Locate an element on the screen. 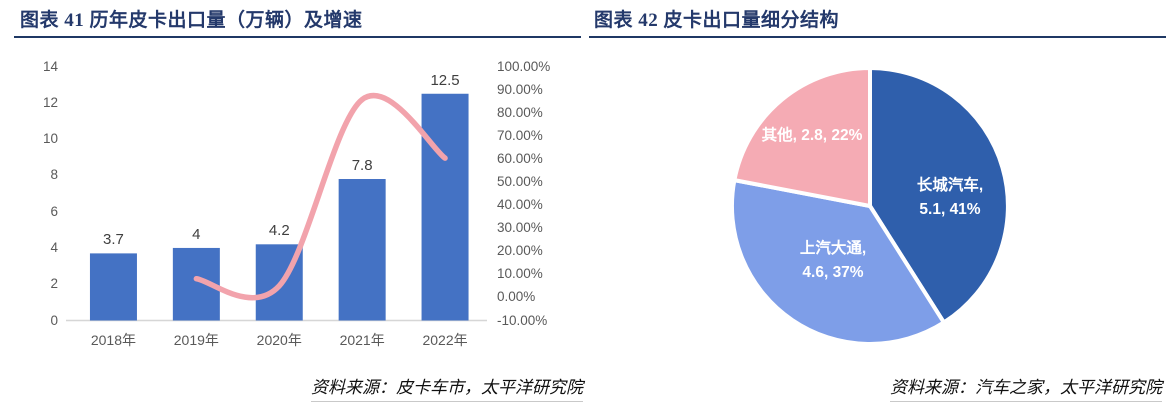  left-axis-tick: 14 is located at coordinates (50, 66).